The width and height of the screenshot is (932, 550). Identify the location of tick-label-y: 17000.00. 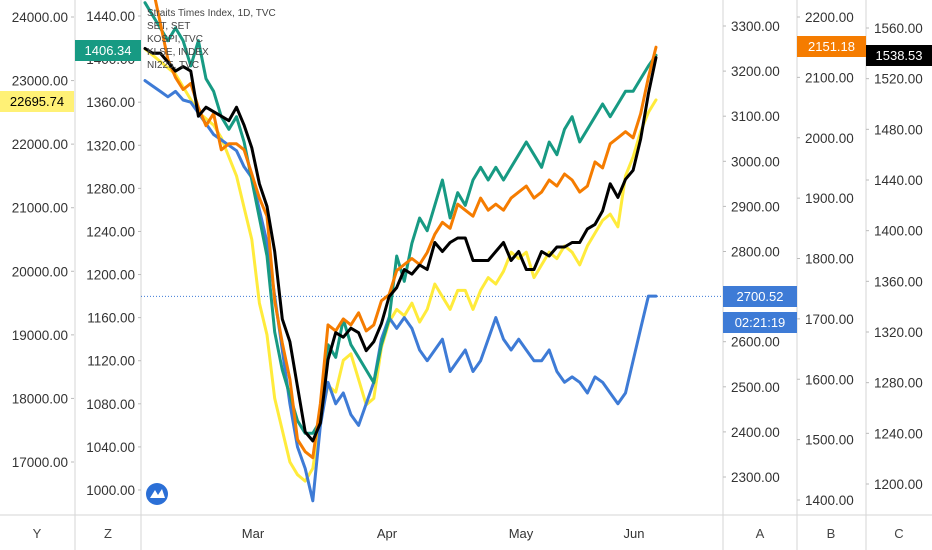
(40, 462).